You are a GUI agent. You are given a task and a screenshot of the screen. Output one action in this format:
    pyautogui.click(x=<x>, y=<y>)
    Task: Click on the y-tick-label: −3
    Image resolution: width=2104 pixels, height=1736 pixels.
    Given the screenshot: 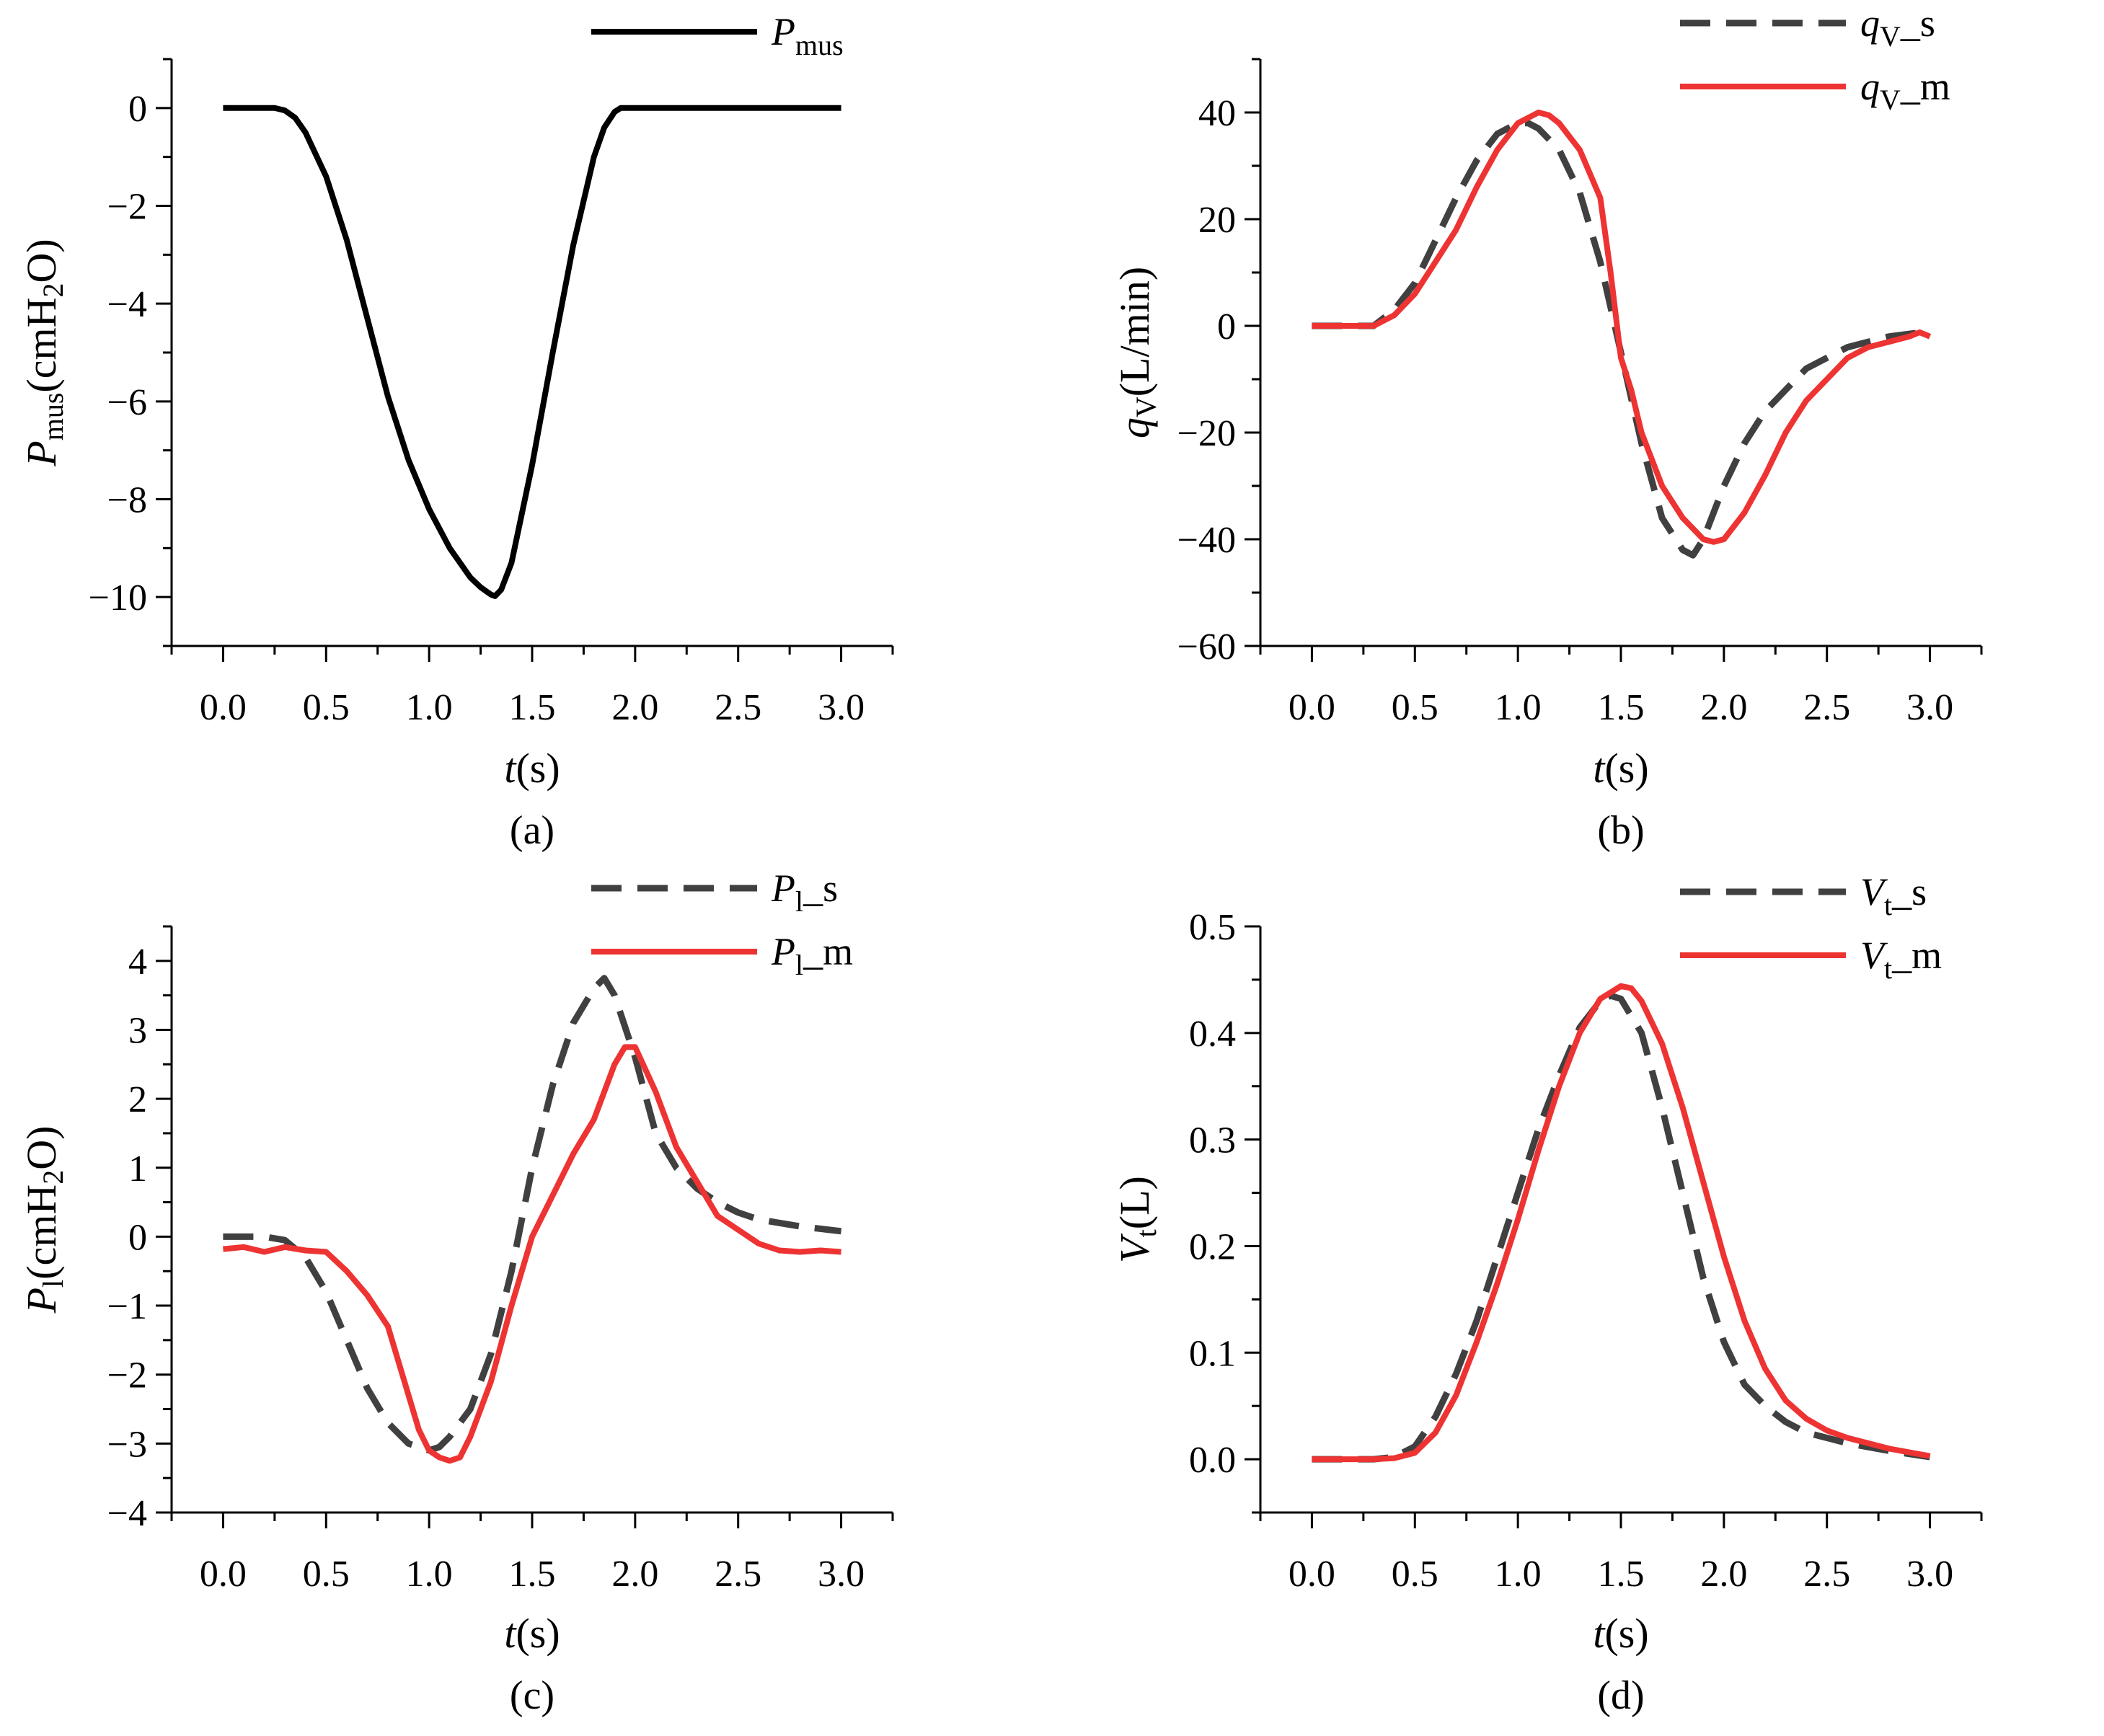 What is the action you would take?
    pyautogui.click(x=127, y=1444)
    